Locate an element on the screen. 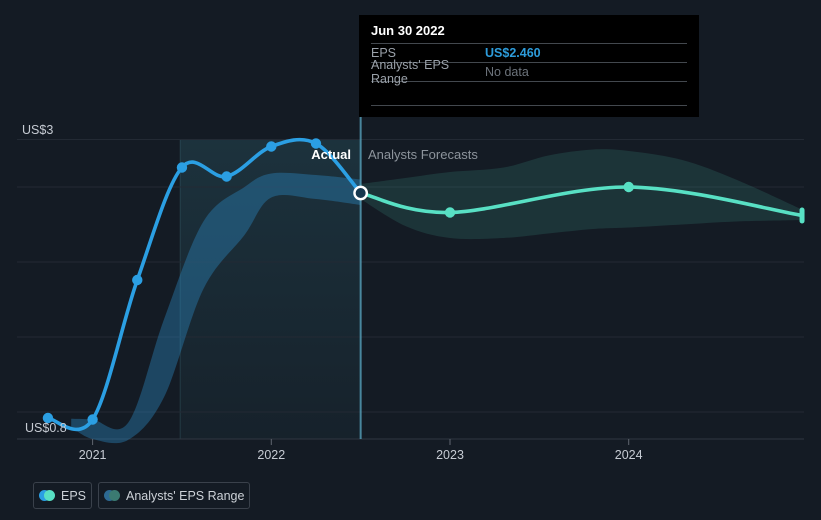 This screenshot has height=520, width=821. x-axis-tick-label-2021: 2021 is located at coordinates (92, 455).